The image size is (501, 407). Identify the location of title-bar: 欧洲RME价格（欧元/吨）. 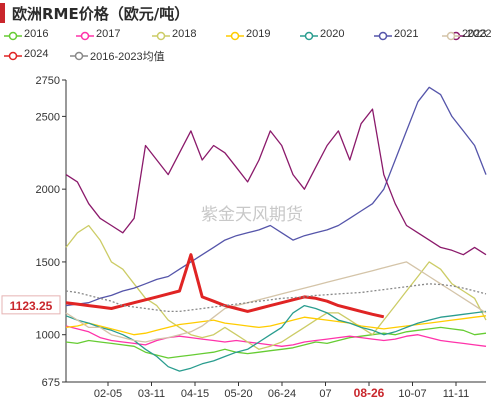
(250, 13).